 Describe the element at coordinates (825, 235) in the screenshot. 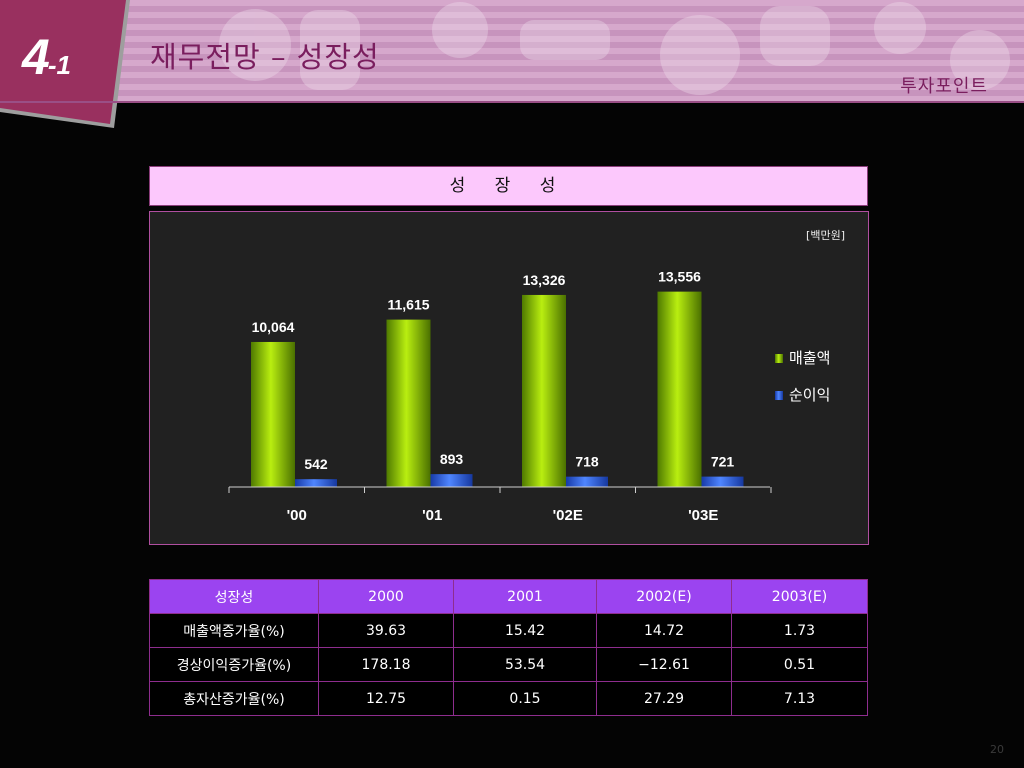

I see `unit-label: [백만원]` at that location.